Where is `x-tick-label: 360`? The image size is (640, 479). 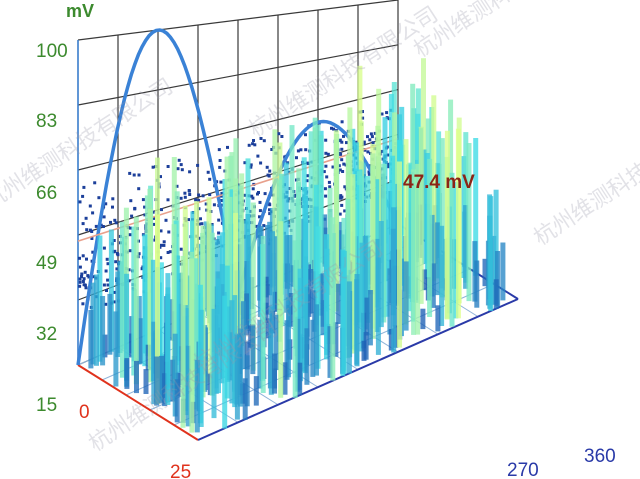 x-tick-label: 360 is located at coordinates (600, 456).